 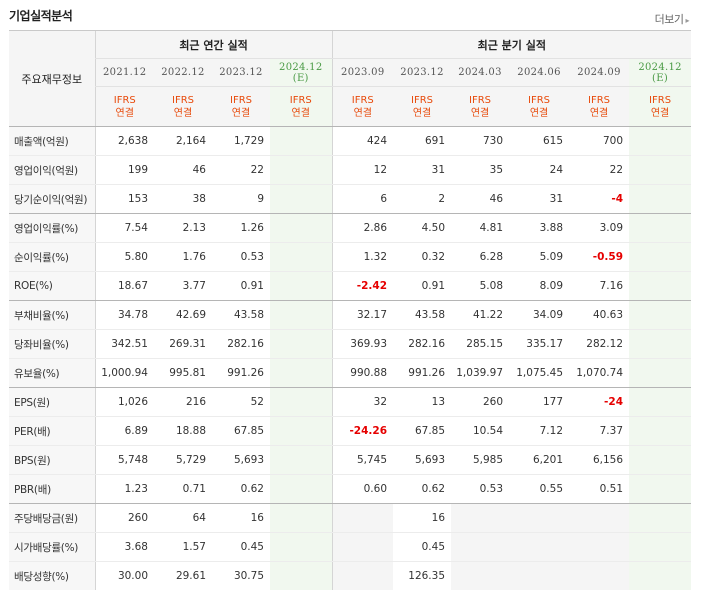 I want to click on table-cell: 700, so click(x=599, y=141).